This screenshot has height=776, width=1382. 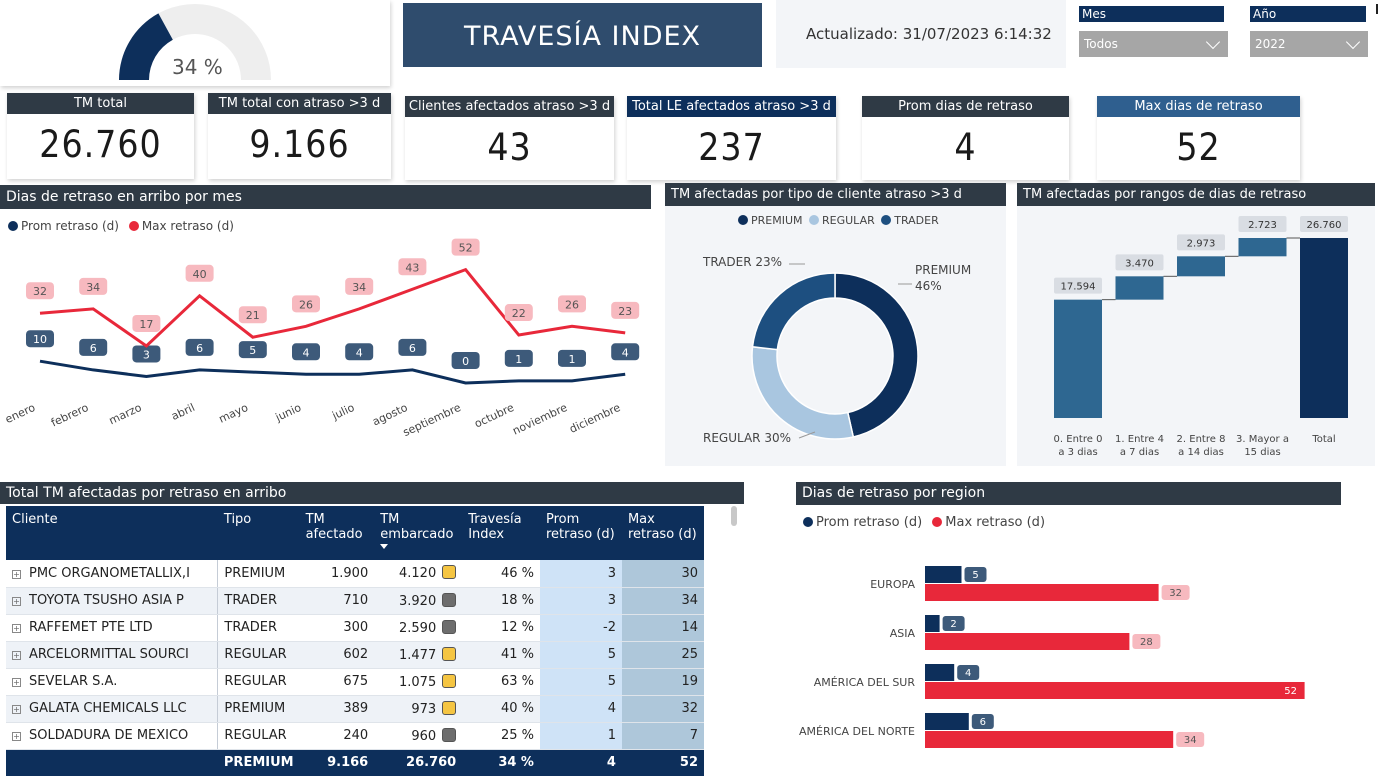 What do you see at coordinates (495, 527) in the screenshot?
I see `col-travesia-index-label: Travesía Index` at bounding box center [495, 527].